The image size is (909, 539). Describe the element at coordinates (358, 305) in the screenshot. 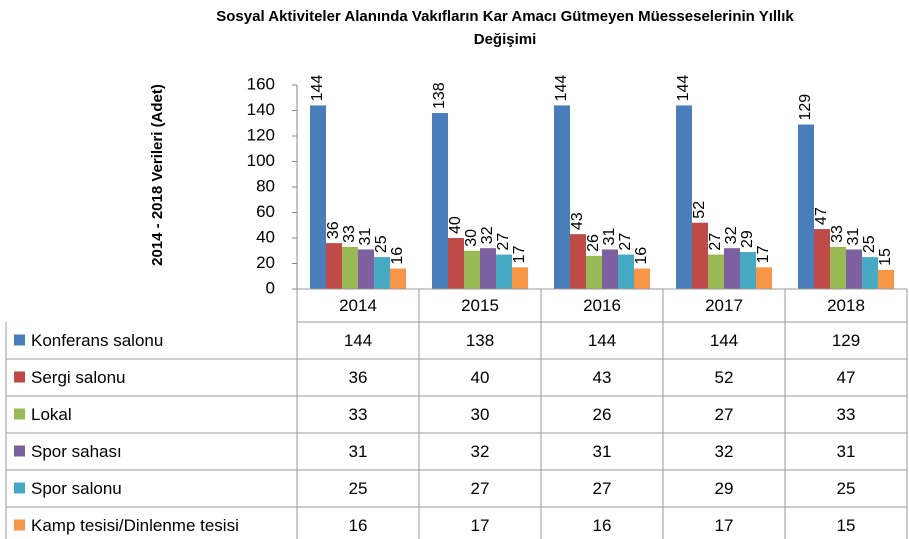

I see `x-tick-label: 2014` at that location.